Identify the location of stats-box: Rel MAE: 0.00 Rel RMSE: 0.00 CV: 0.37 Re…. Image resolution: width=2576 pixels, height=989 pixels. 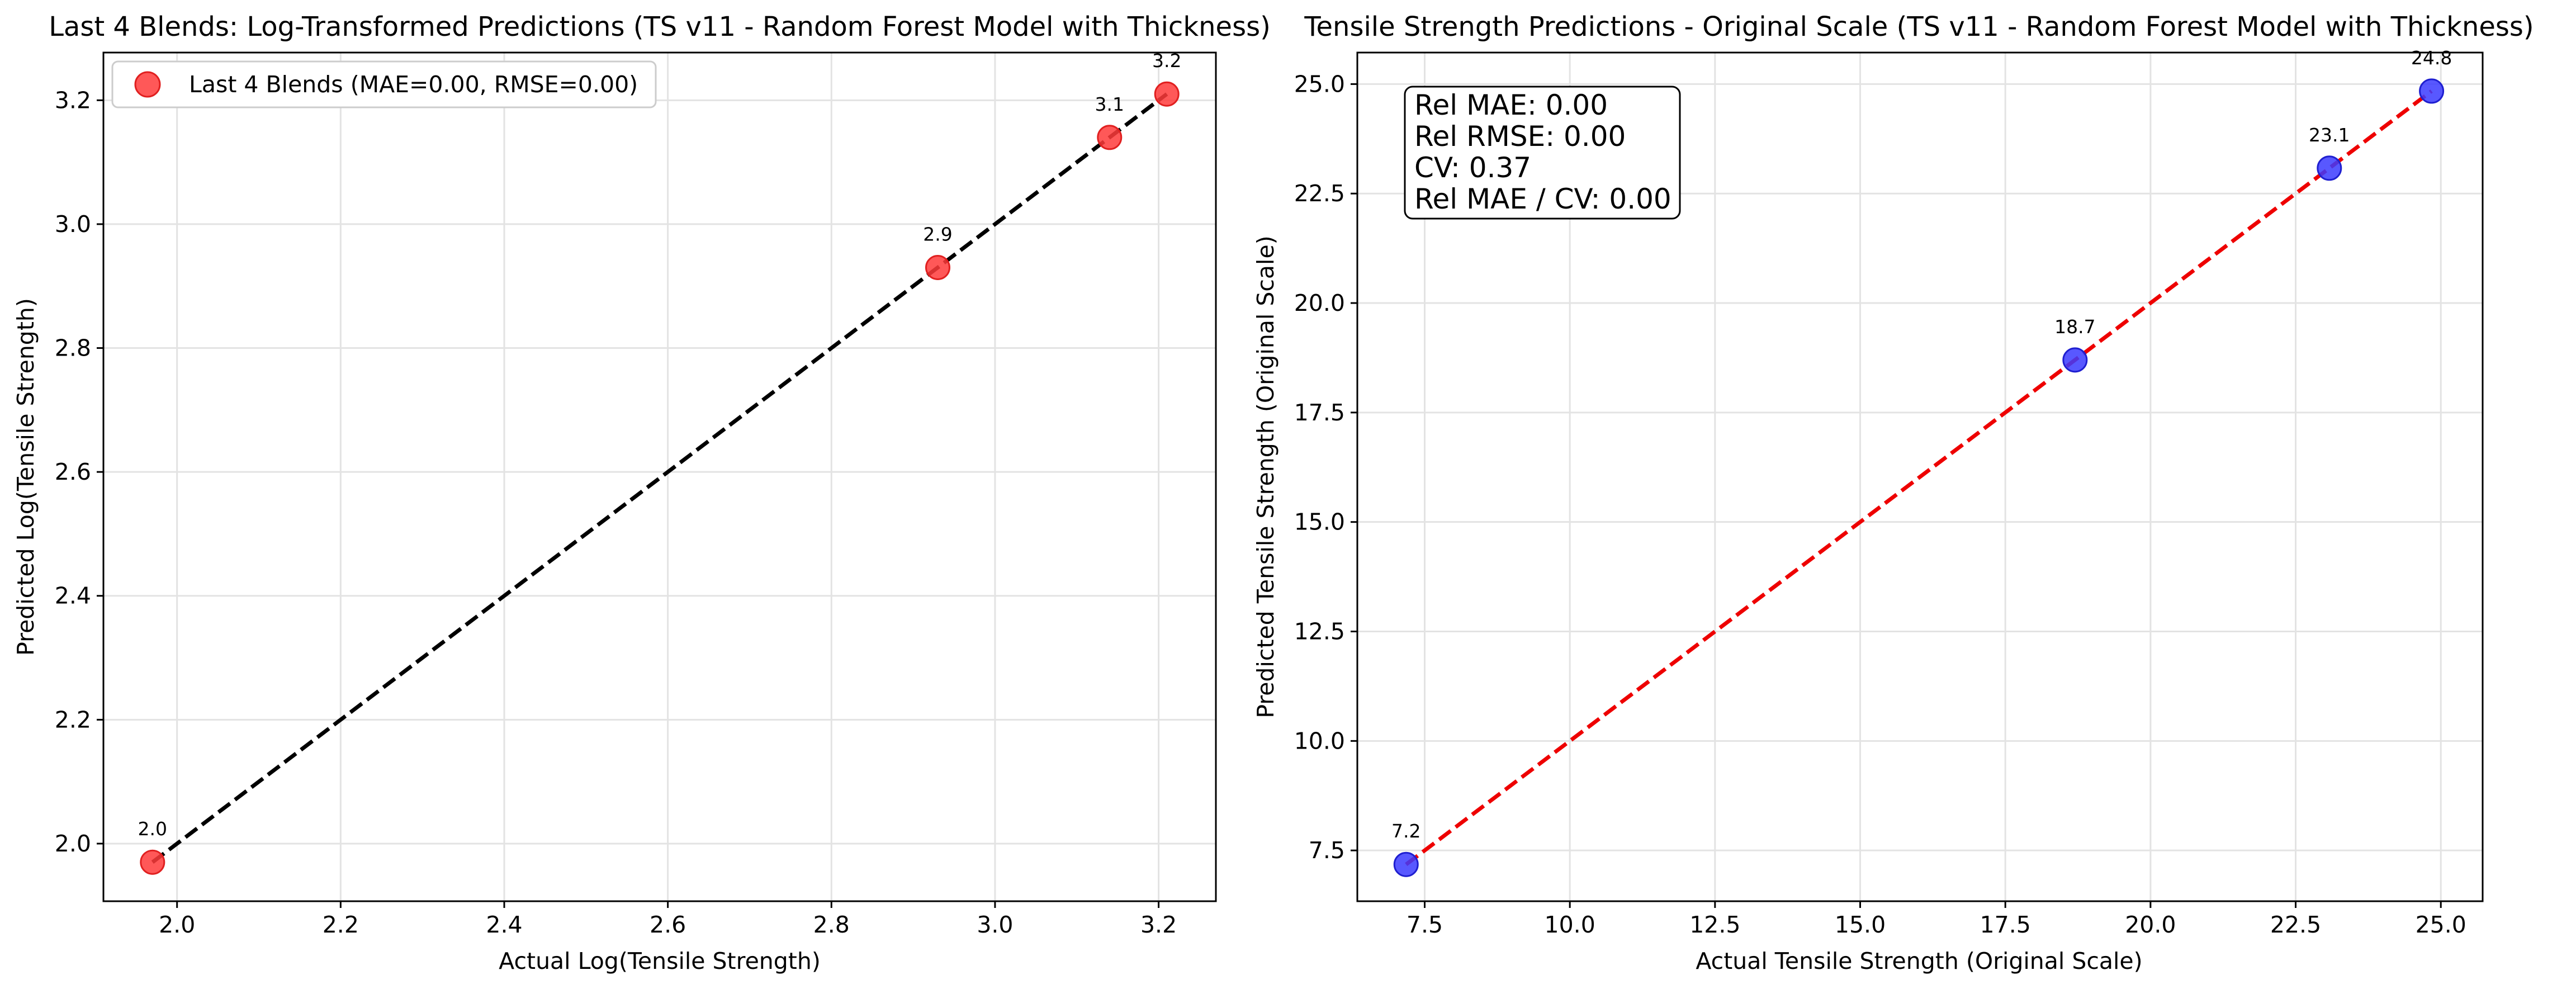
(1542, 153).